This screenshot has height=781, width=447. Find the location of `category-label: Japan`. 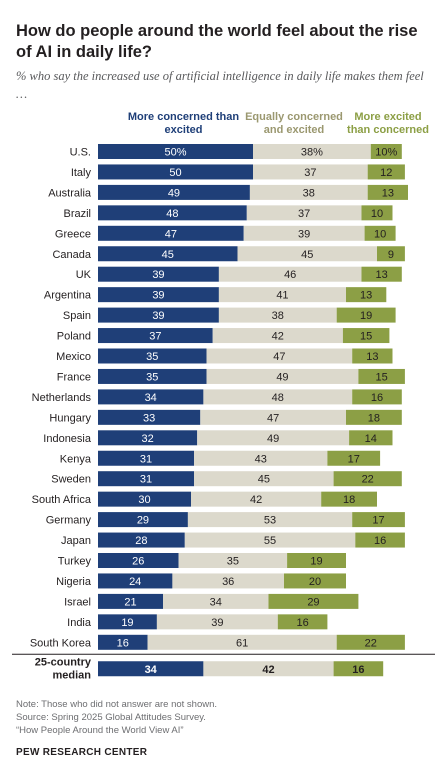

category-label: Japan is located at coordinates (76, 541).